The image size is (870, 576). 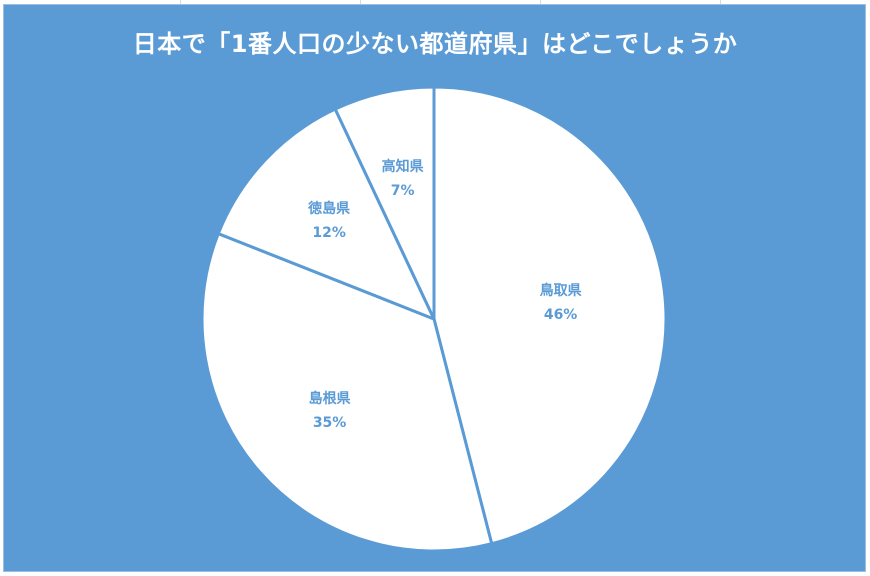 I want to click on slice-label-tokushima: 徳島県 12%, so click(x=329, y=221).